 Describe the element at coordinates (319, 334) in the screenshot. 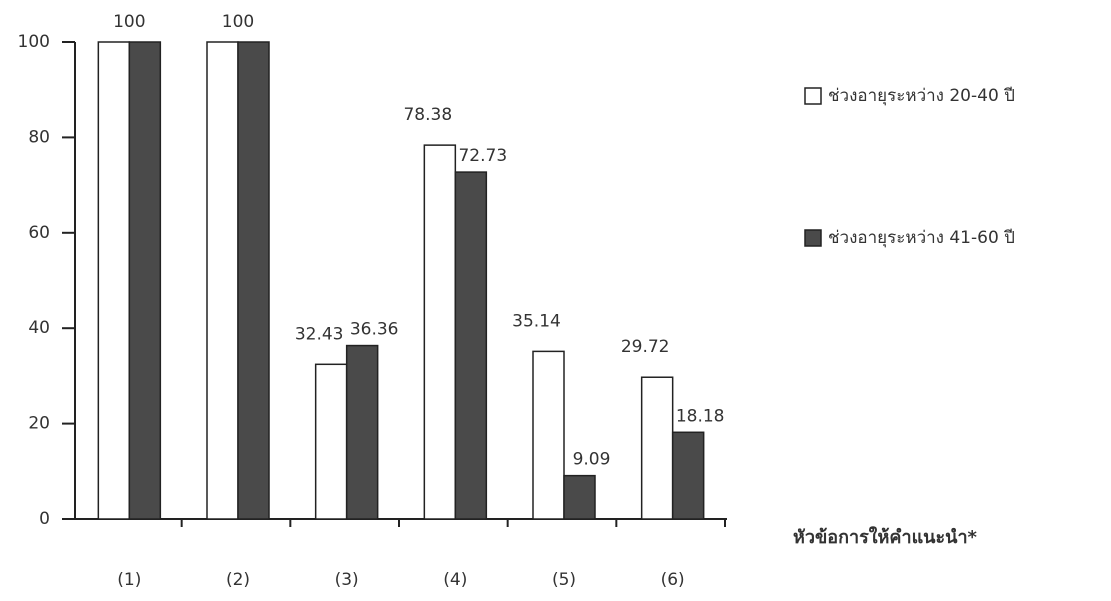

I see `data-label: 32.43` at that location.